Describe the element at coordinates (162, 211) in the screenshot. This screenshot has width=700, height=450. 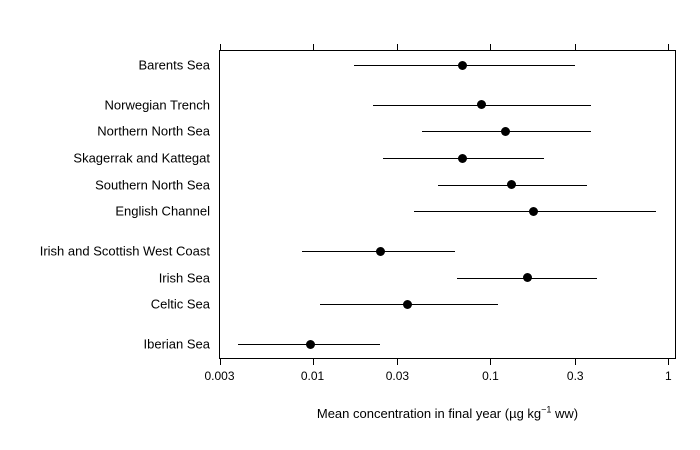
I see `y-axis-label: English Channel` at that location.